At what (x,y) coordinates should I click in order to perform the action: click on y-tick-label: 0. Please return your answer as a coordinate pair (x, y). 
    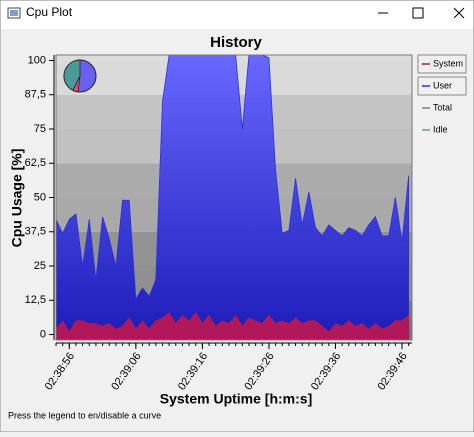
    Looking at the image, I should click on (43, 334).